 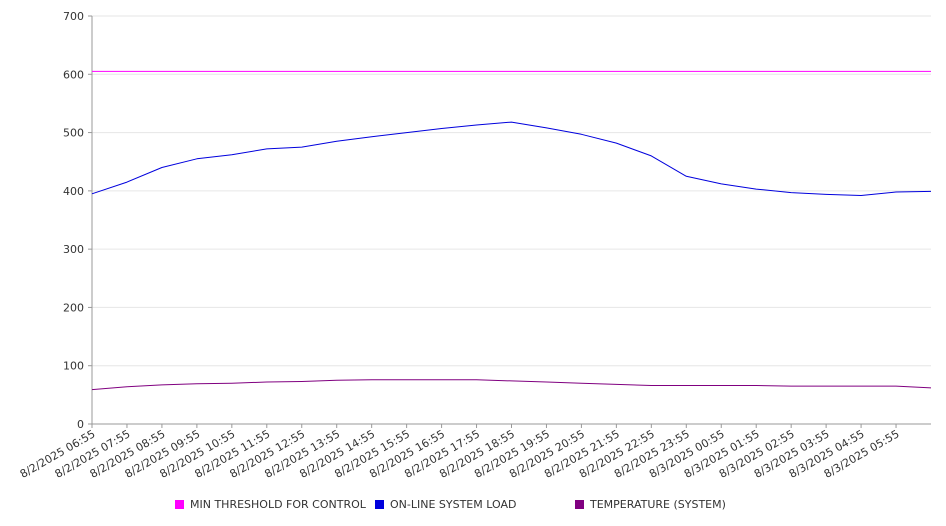 I want to click on y-tick-label: 600, so click(x=73, y=74).